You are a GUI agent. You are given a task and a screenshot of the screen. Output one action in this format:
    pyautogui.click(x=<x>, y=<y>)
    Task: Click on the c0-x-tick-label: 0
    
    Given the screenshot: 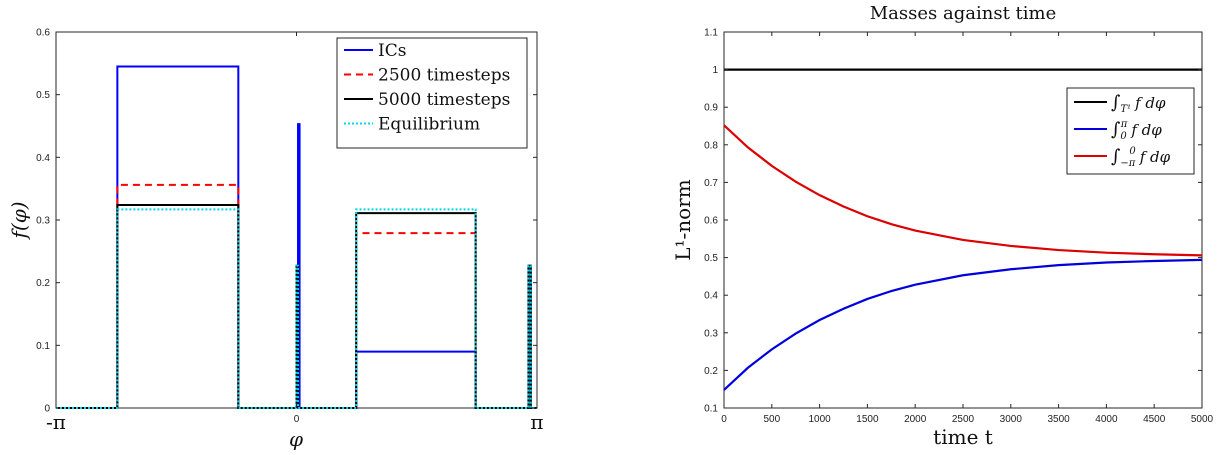 What is the action you would take?
    pyautogui.click(x=297, y=419)
    